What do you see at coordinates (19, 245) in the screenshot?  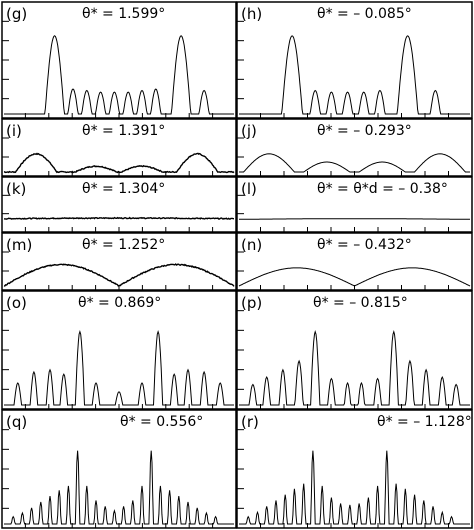 I see `panel-label: (m)` at bounding box center [19, 245].